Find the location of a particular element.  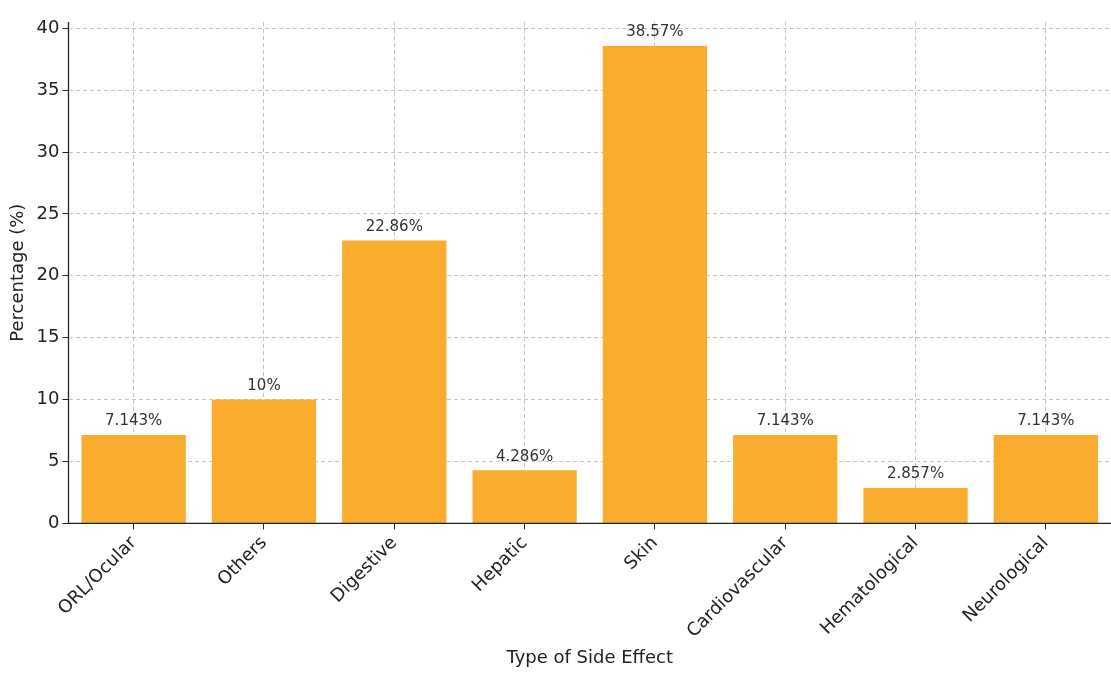

data-label: 2.857% is located at coordinates (915, 473).